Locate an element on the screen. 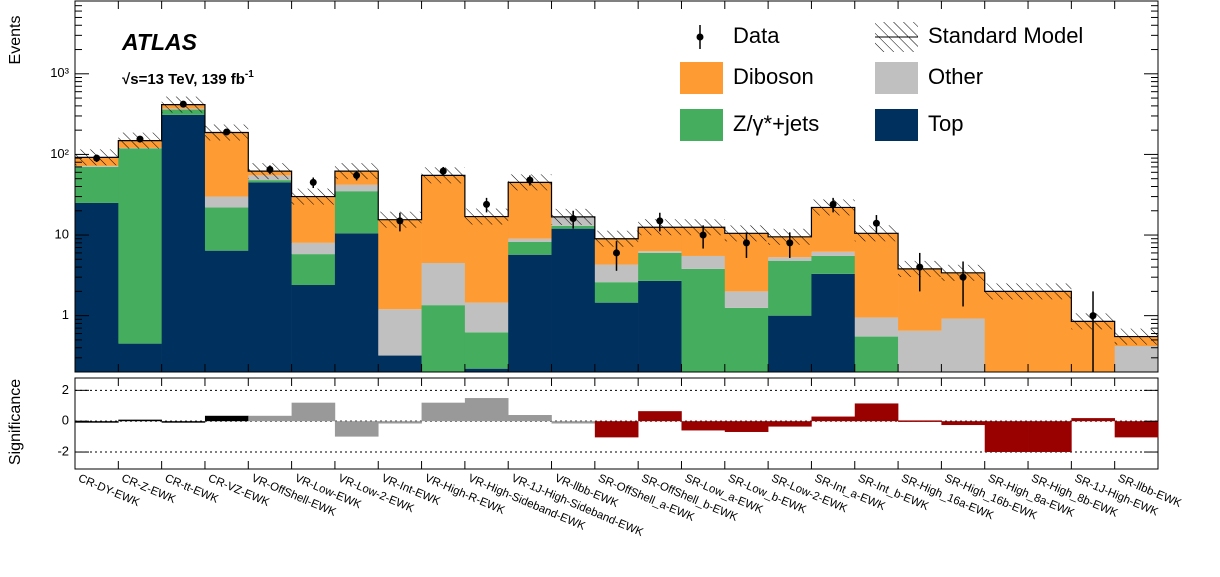 Image resolution: width=1220 pixels, height=577 pixels. legend-label: Z/γ*+jets is located at coordinates (776, 123).